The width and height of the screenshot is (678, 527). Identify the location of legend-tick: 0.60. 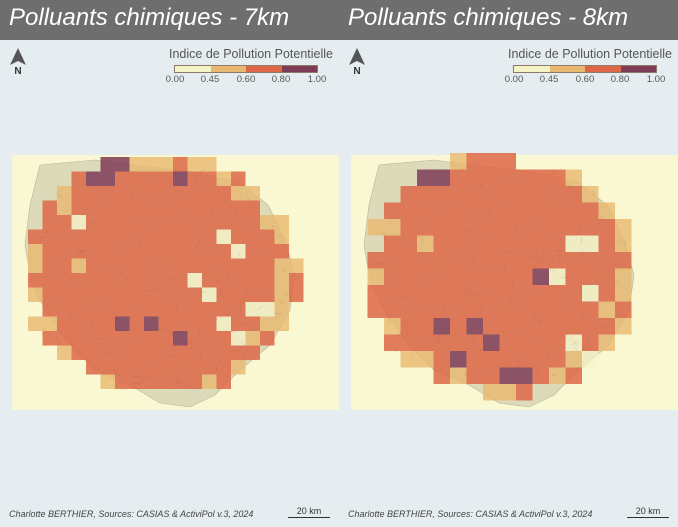
(585, 79).